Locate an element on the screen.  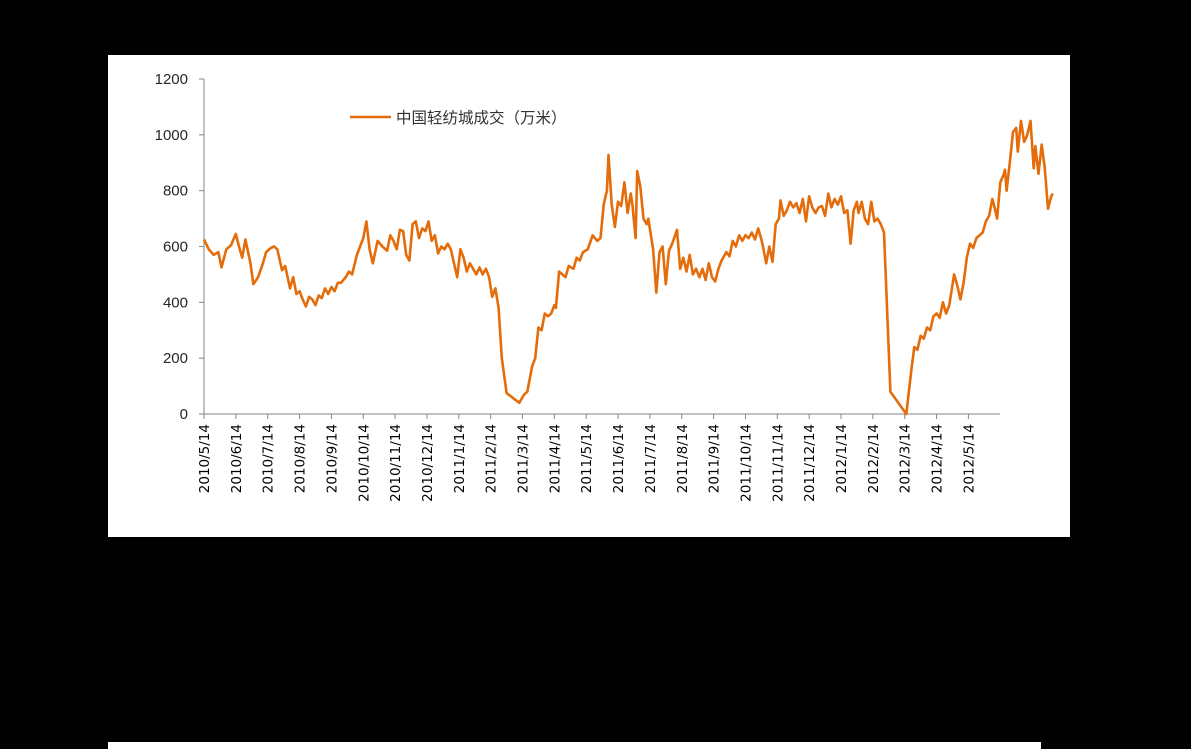
x-tick-label: 2011/5/14 is located at coordinates (587, 458).